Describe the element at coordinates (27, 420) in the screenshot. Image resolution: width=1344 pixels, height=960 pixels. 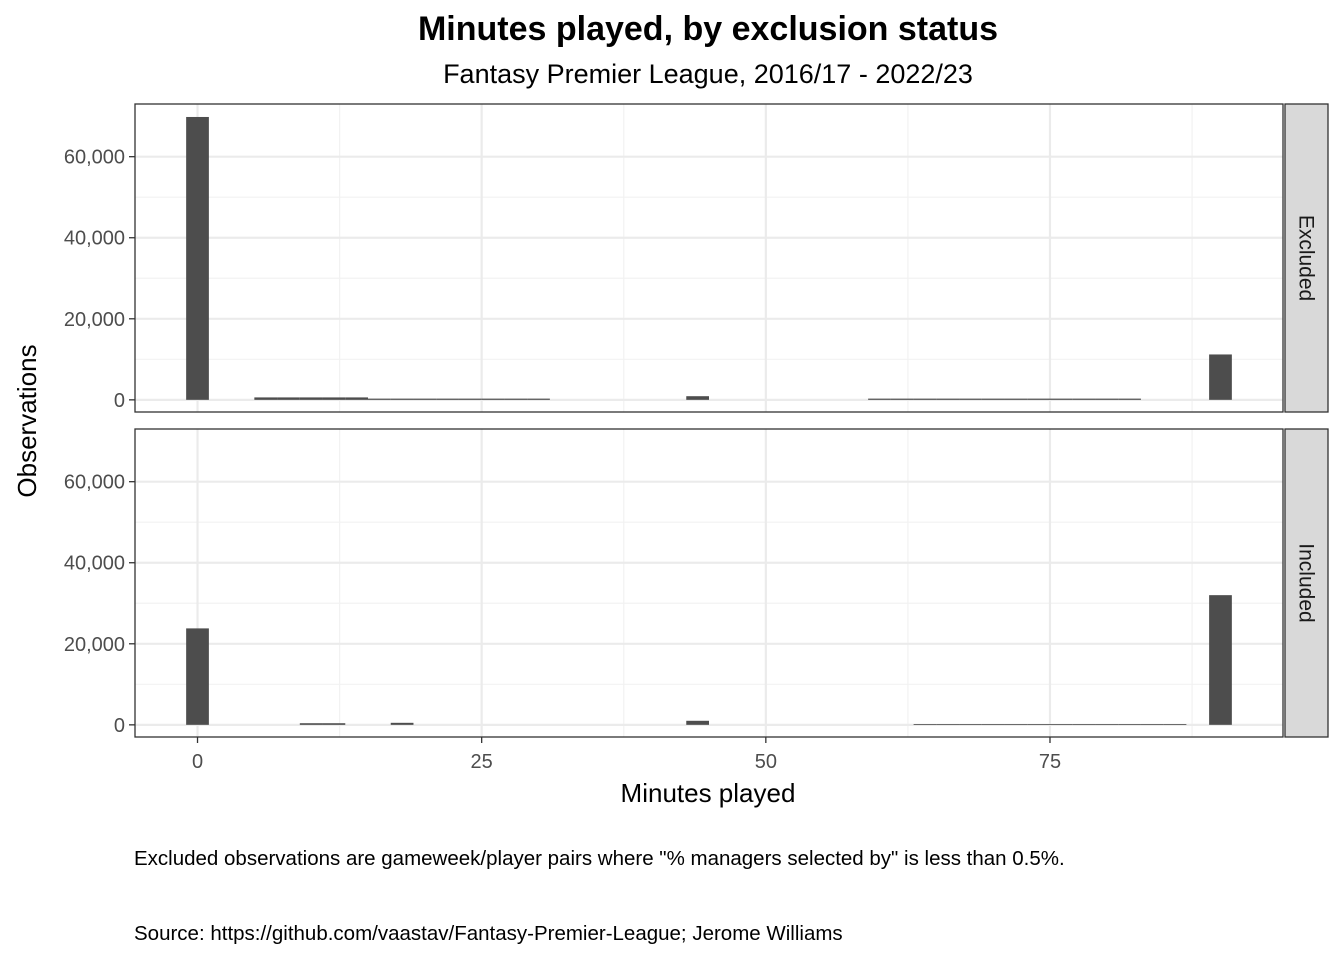
I see `y-axis-title: Observations` at that location.